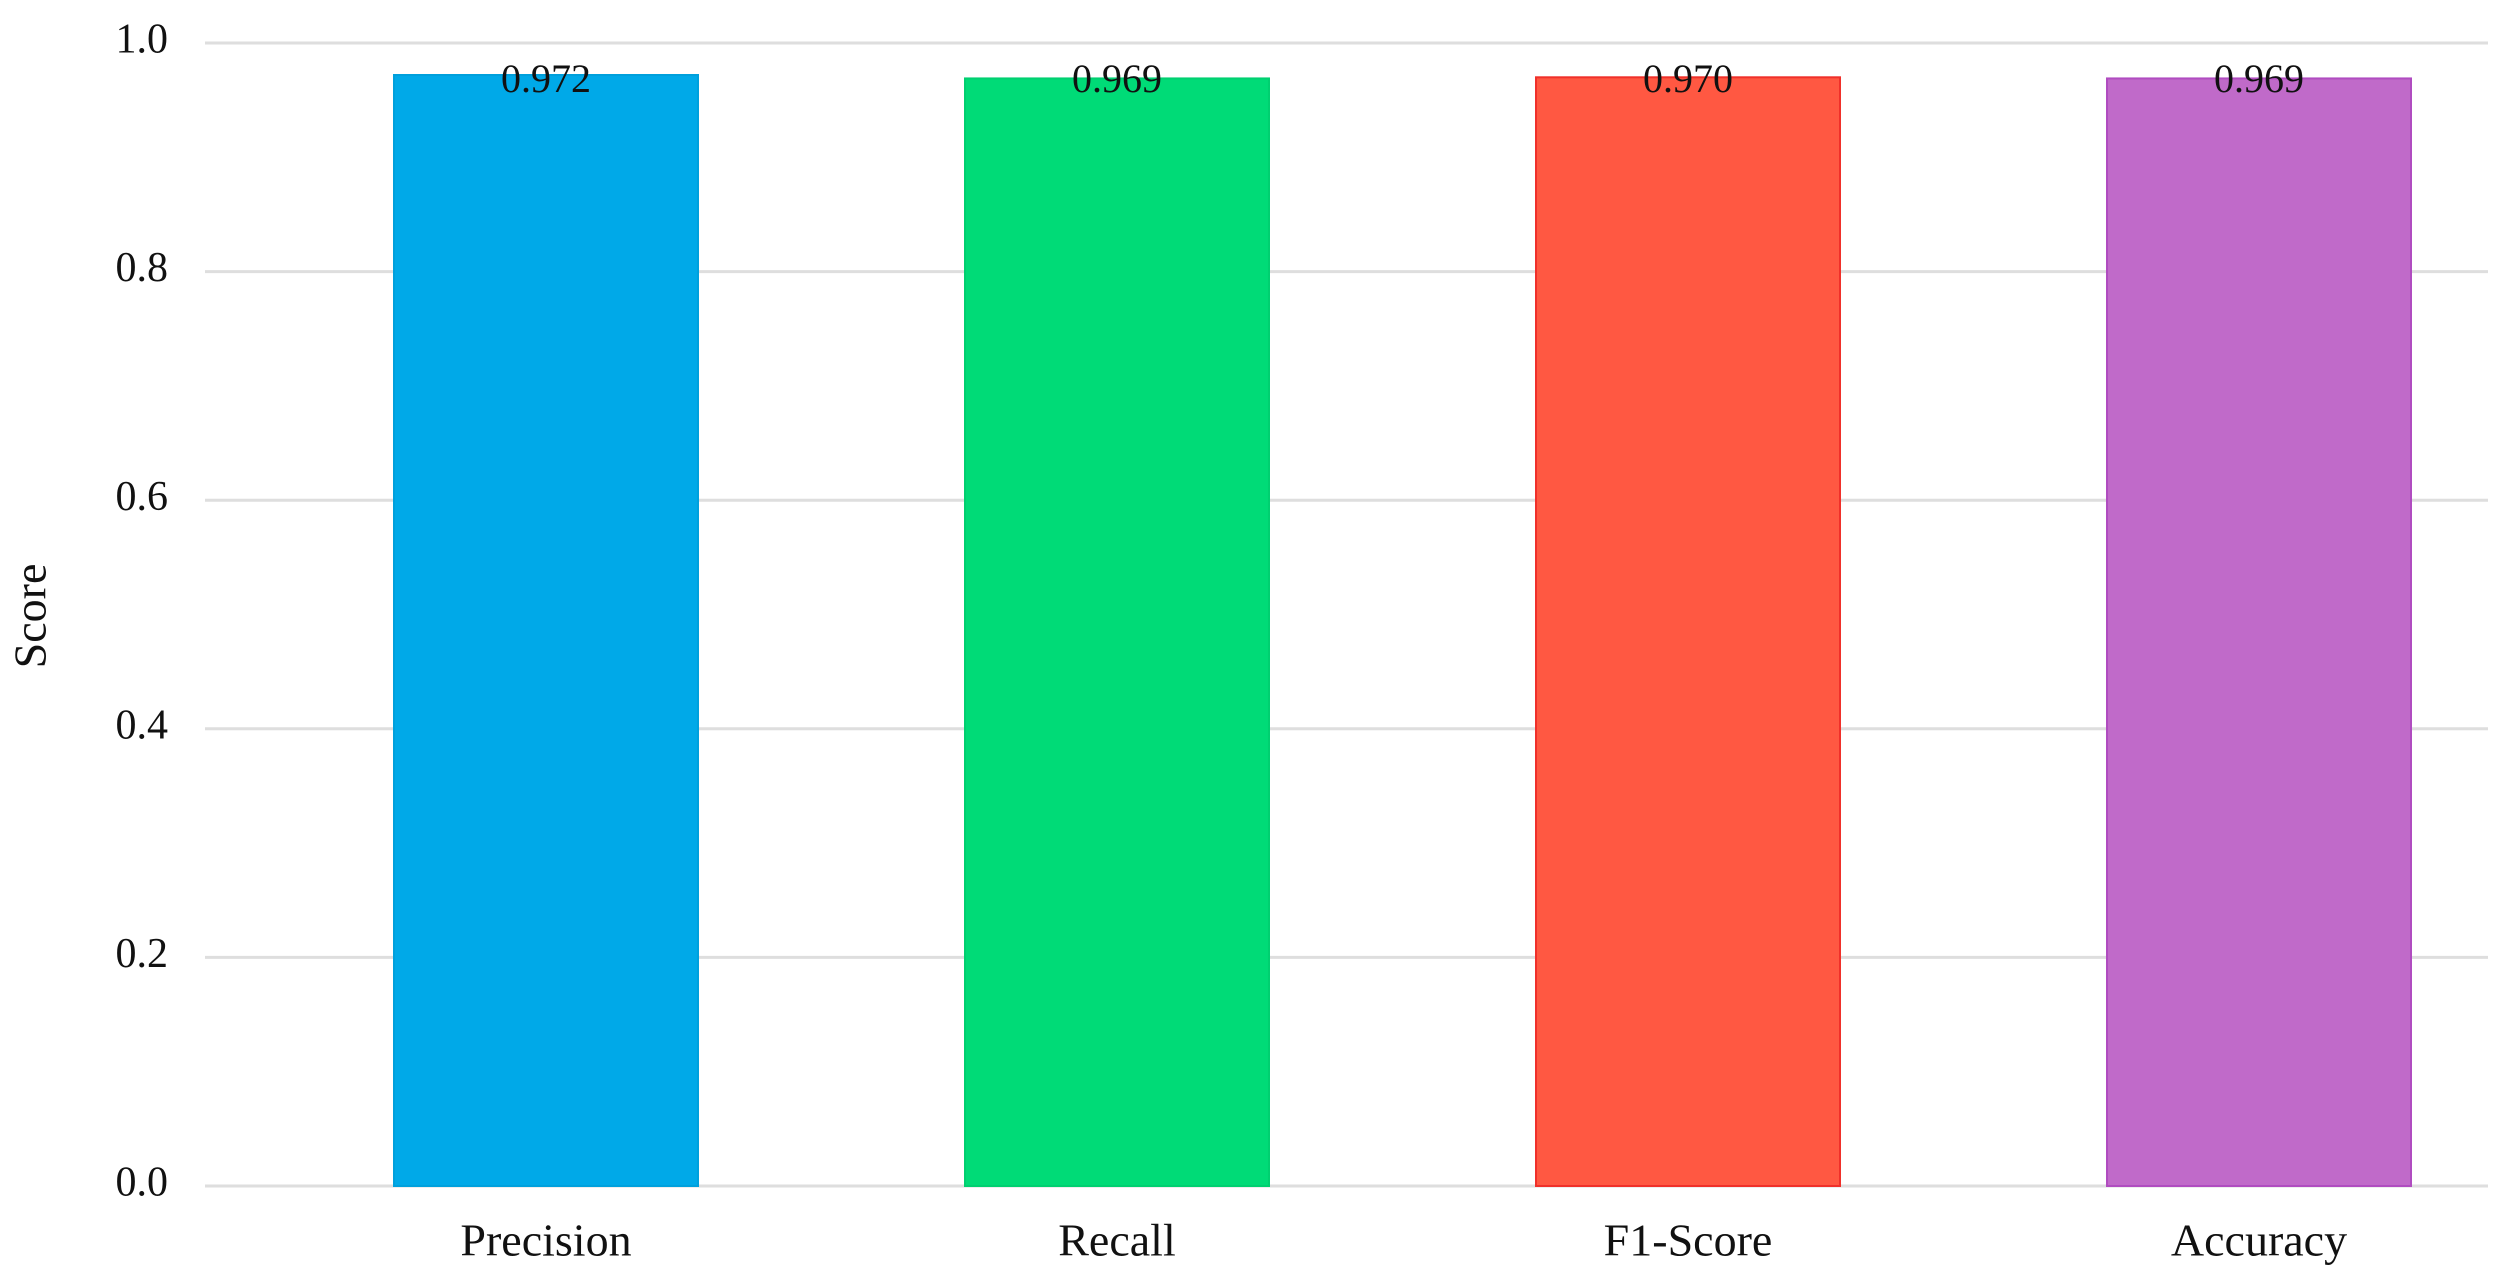  What do you see at coordinates (142, 40) in the screenshot?
I see `y-tick-label: 1.0` at bounding box center [142, 40].